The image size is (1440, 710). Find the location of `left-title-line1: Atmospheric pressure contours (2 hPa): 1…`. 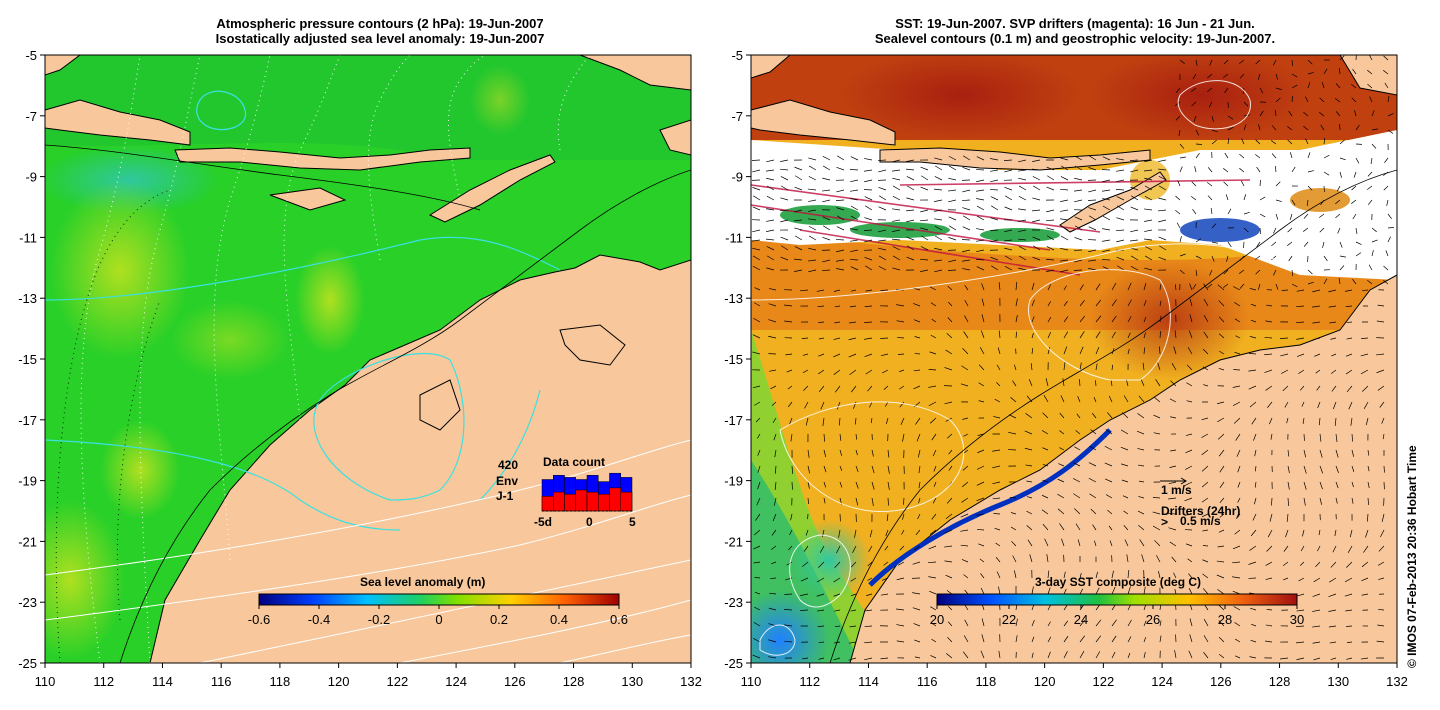

left-title-line1: Atmospheric pressure contours (2 hPa): 1… is located at coordinates (380, 23).